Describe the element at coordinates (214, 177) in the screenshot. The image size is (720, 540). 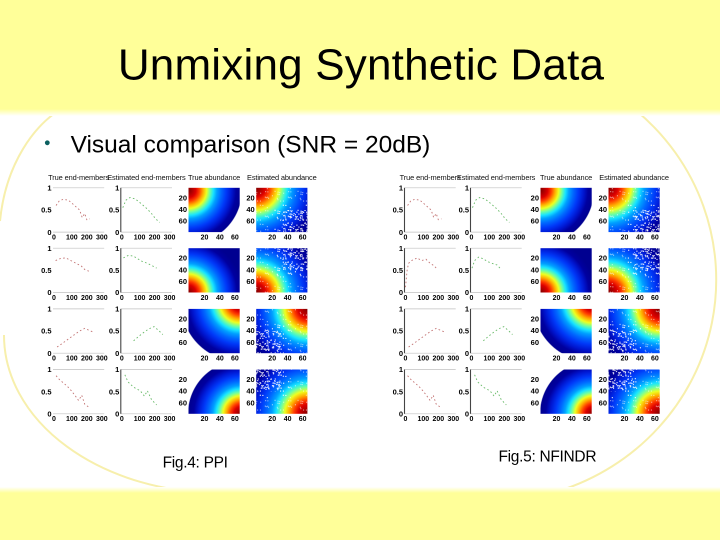
I see `svg-text: True abundance` at that location.